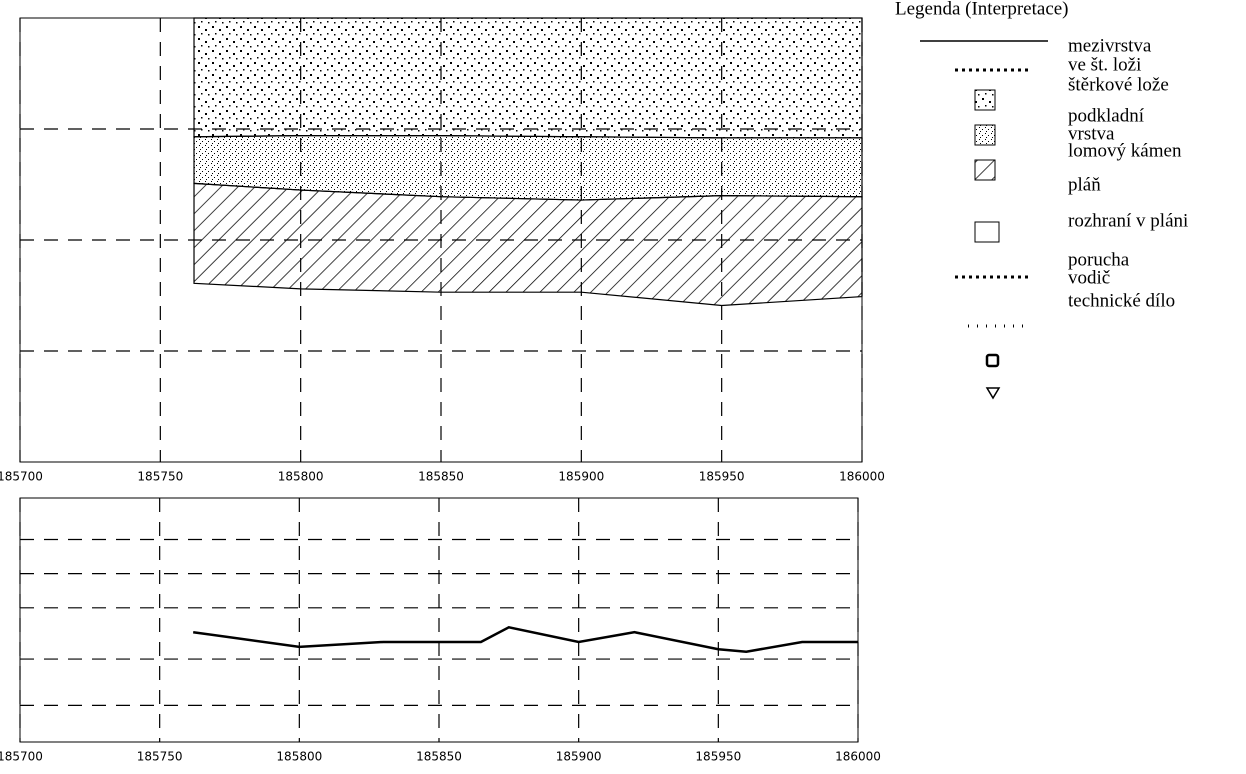 Image resolution: width=1246 pixels, height=774 pixels. What do you see at coordinates (982, 9) in the screenshot?
I see `legend-title: Legenda (Interpretace)` at bounding box center [982, 9].